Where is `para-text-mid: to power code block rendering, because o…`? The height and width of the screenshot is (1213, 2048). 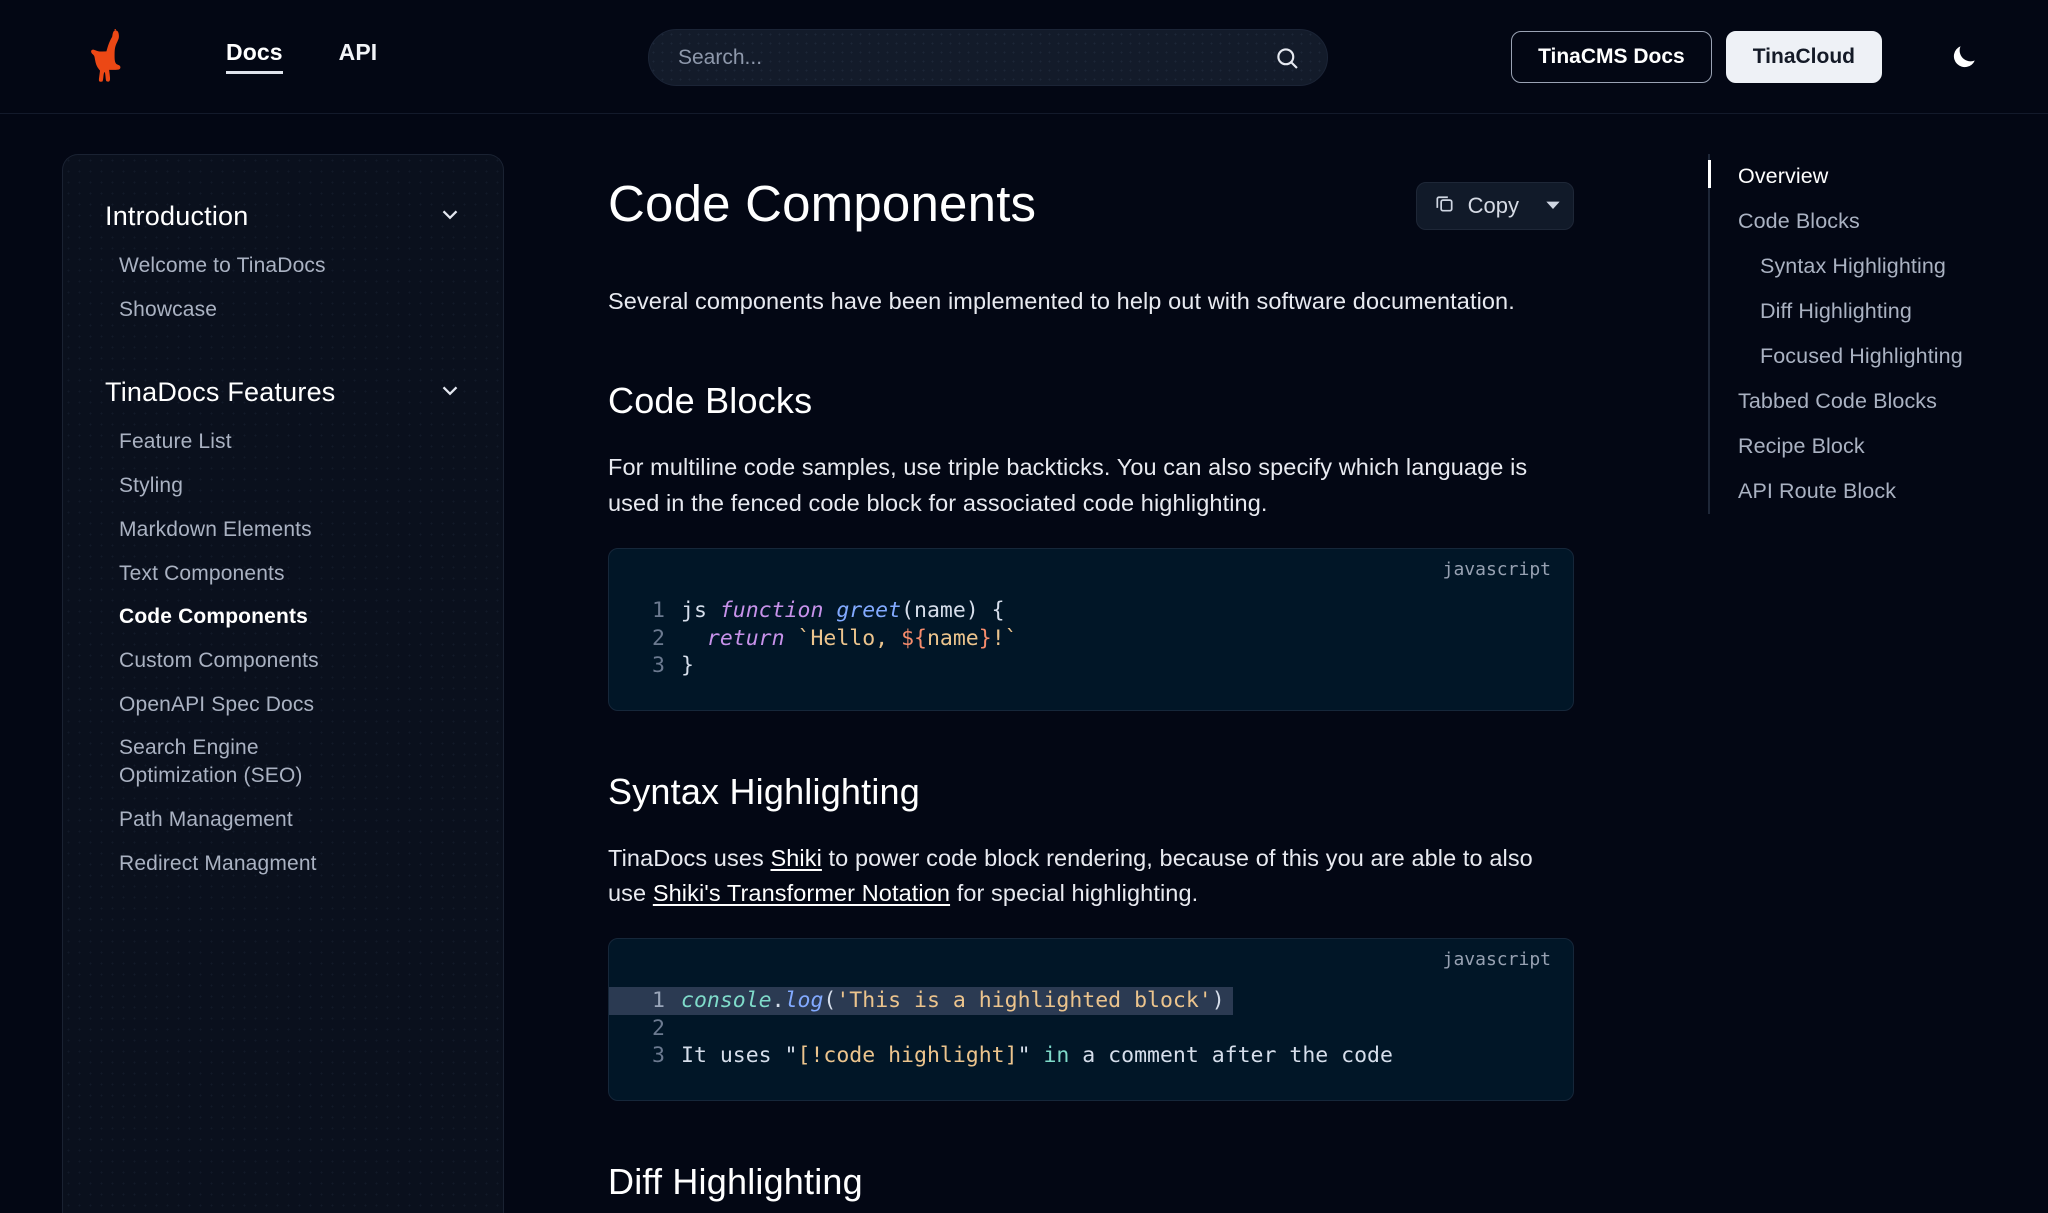 para-text-mid: to power code block rendering, because o… is located at coordinates (1070, 875).